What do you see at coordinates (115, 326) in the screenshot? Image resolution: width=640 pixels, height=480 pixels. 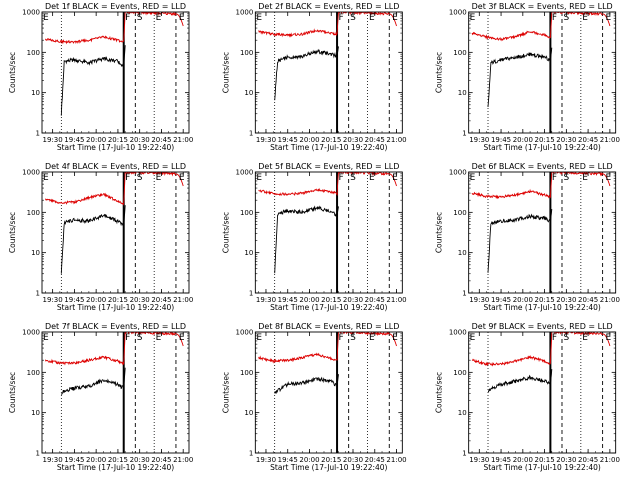 I see `panel-title: Det 7f BLACK = Events, RED = LLD` at bounding box center [115, 326].